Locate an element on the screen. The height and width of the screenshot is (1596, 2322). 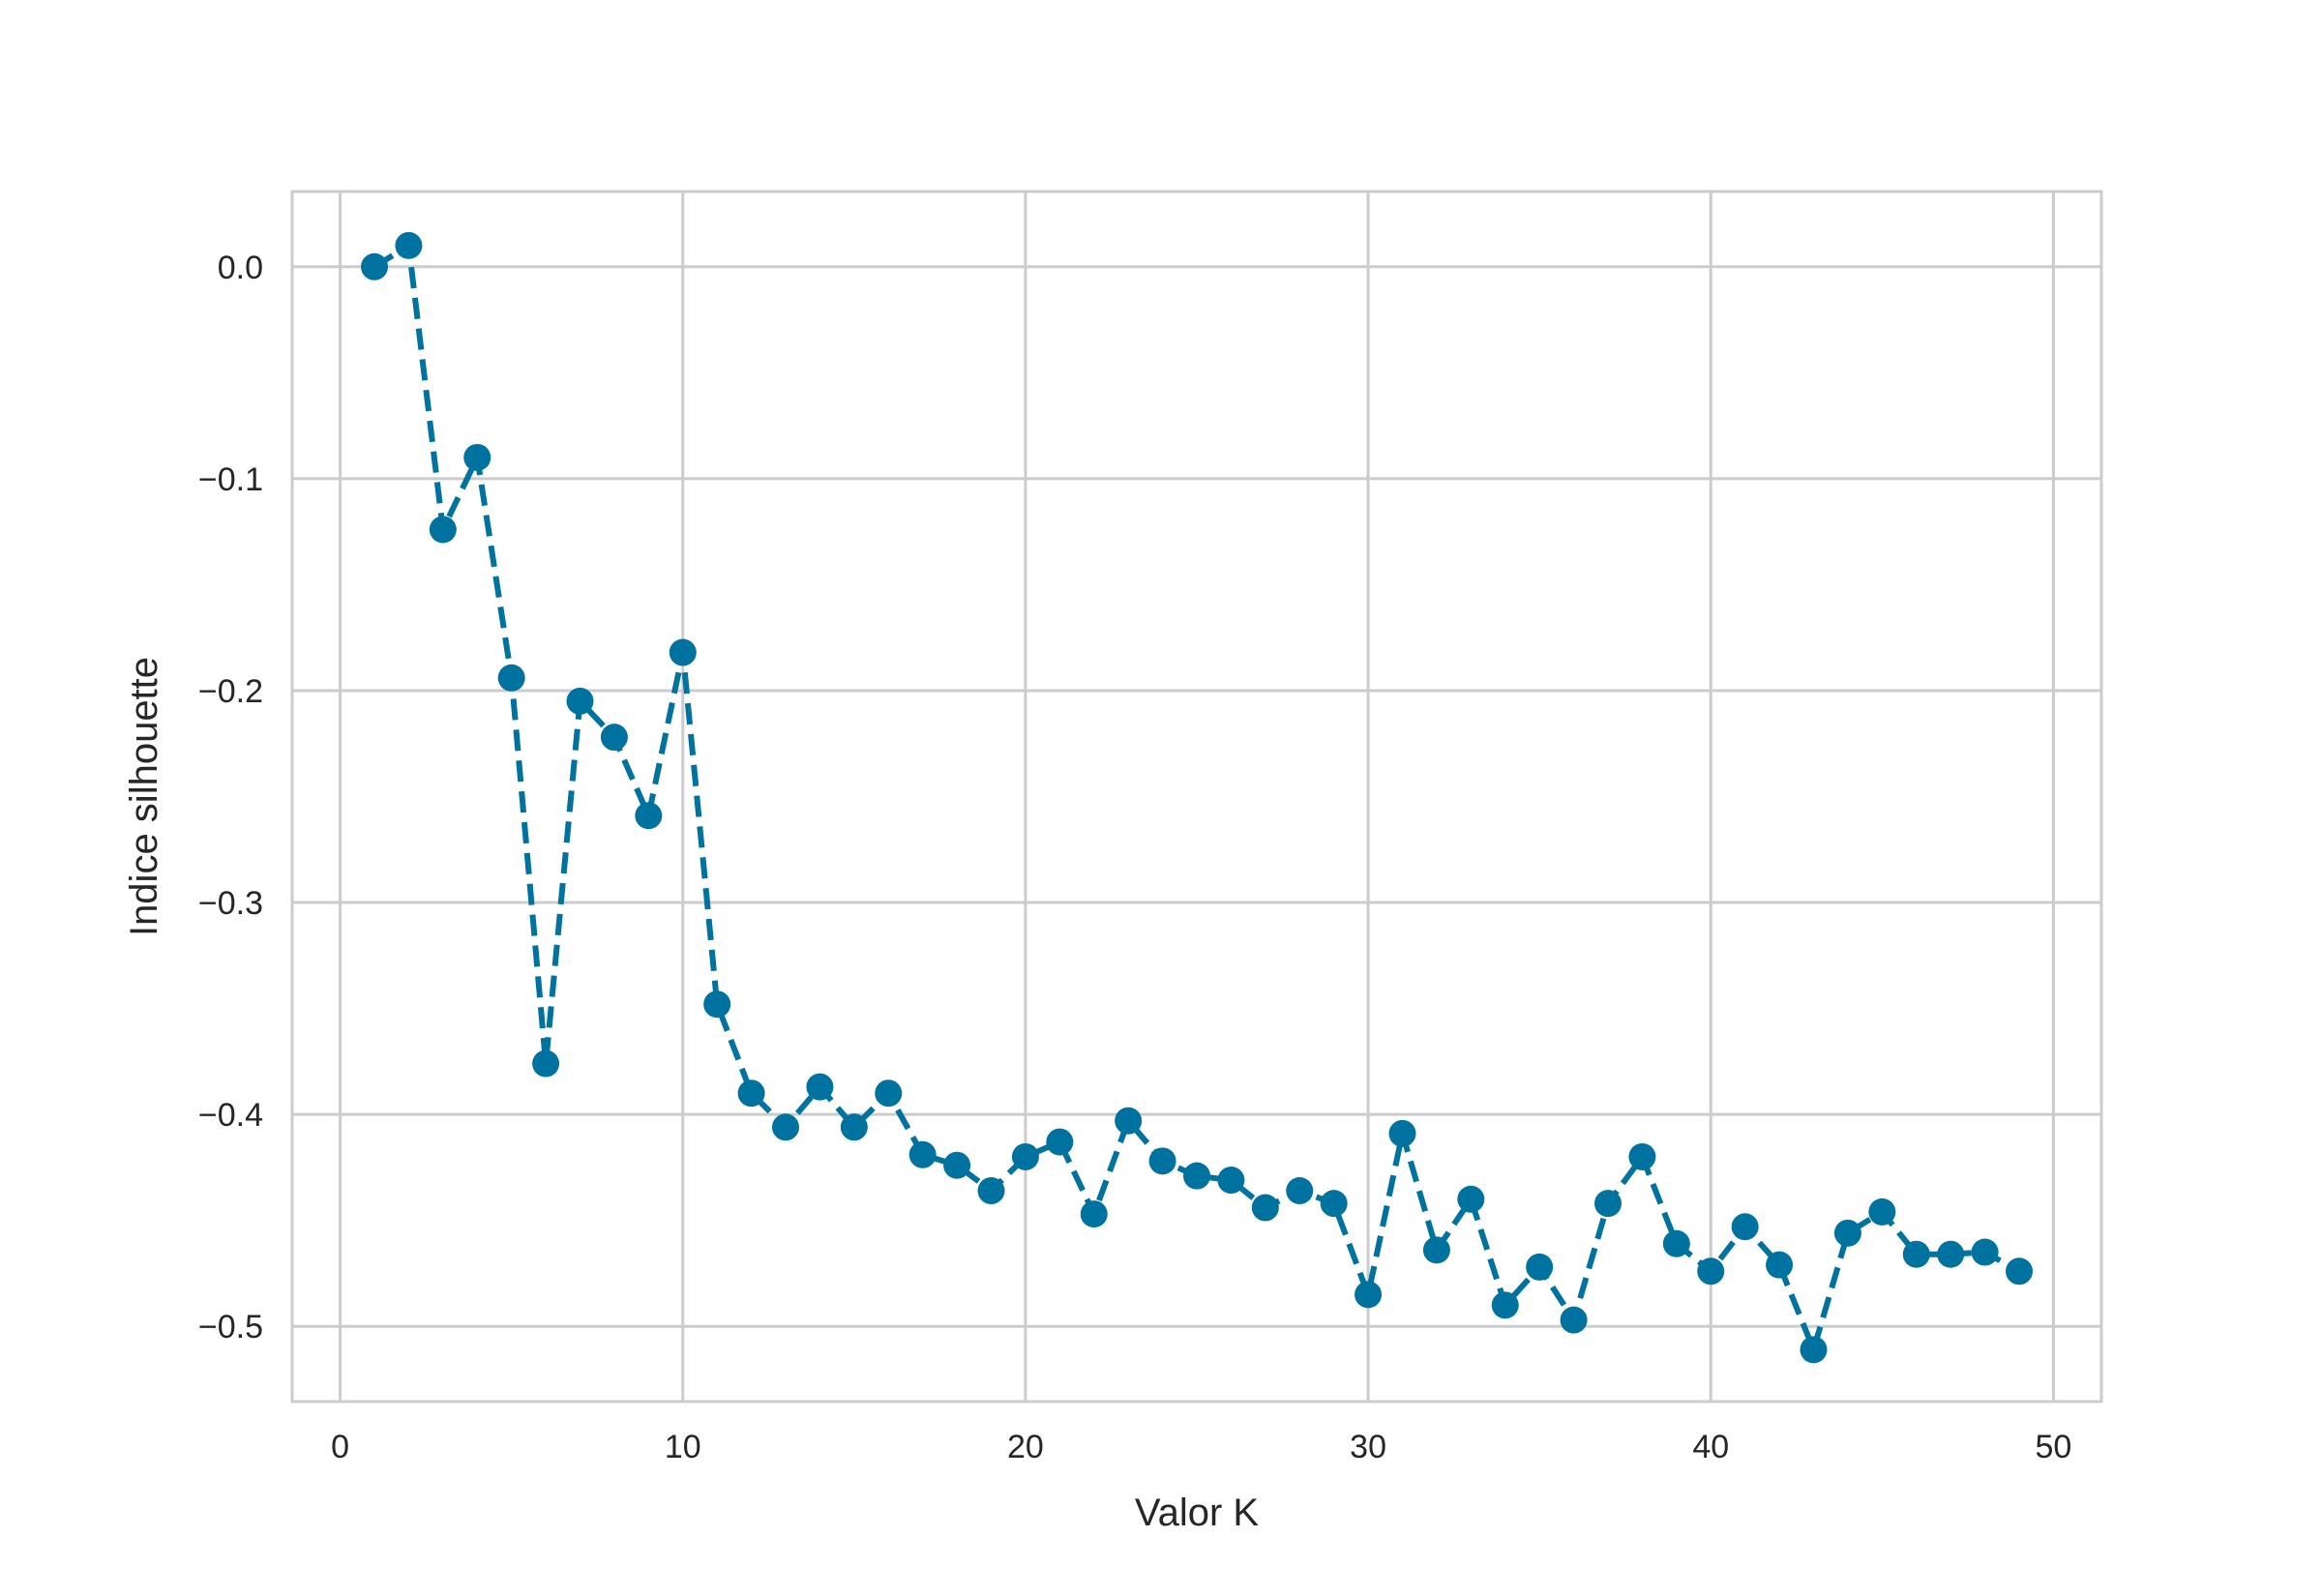
x-tick-labels: 0 10 20 30 40 50 is located at coordinates (1201, 1447).